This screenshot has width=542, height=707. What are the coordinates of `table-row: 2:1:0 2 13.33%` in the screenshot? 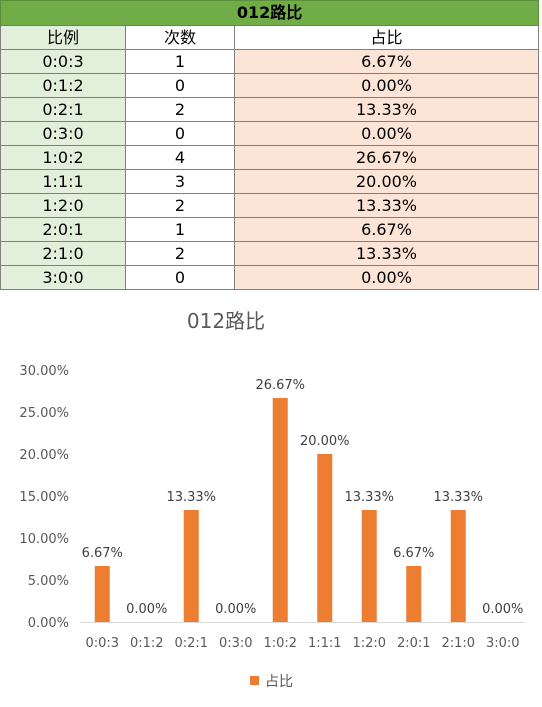 It's located at (270, 253).